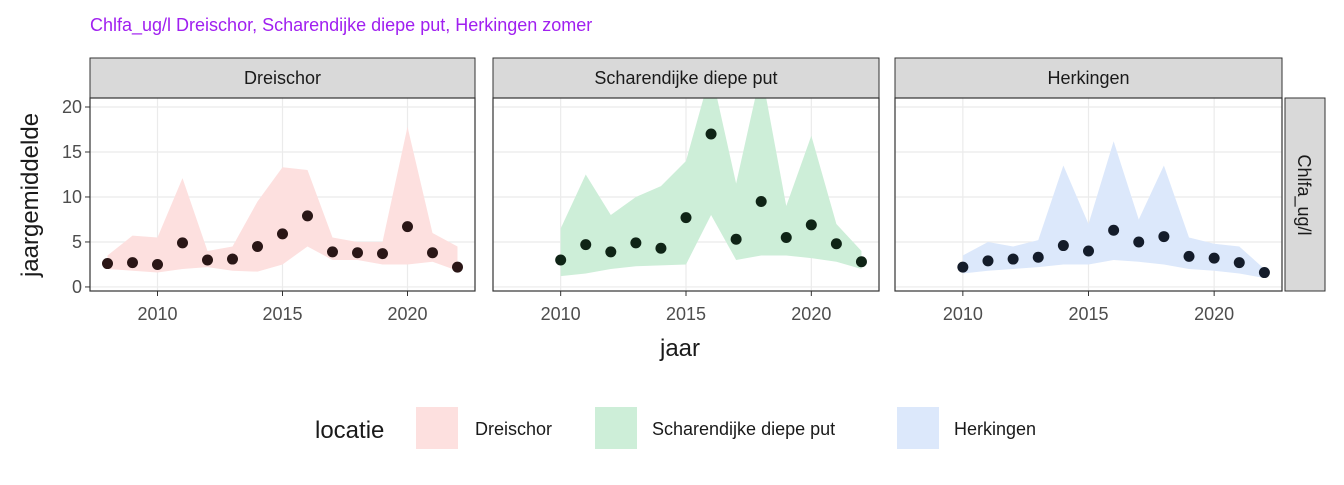  I want to click on y-tick-label: 0, so click(77, 287).